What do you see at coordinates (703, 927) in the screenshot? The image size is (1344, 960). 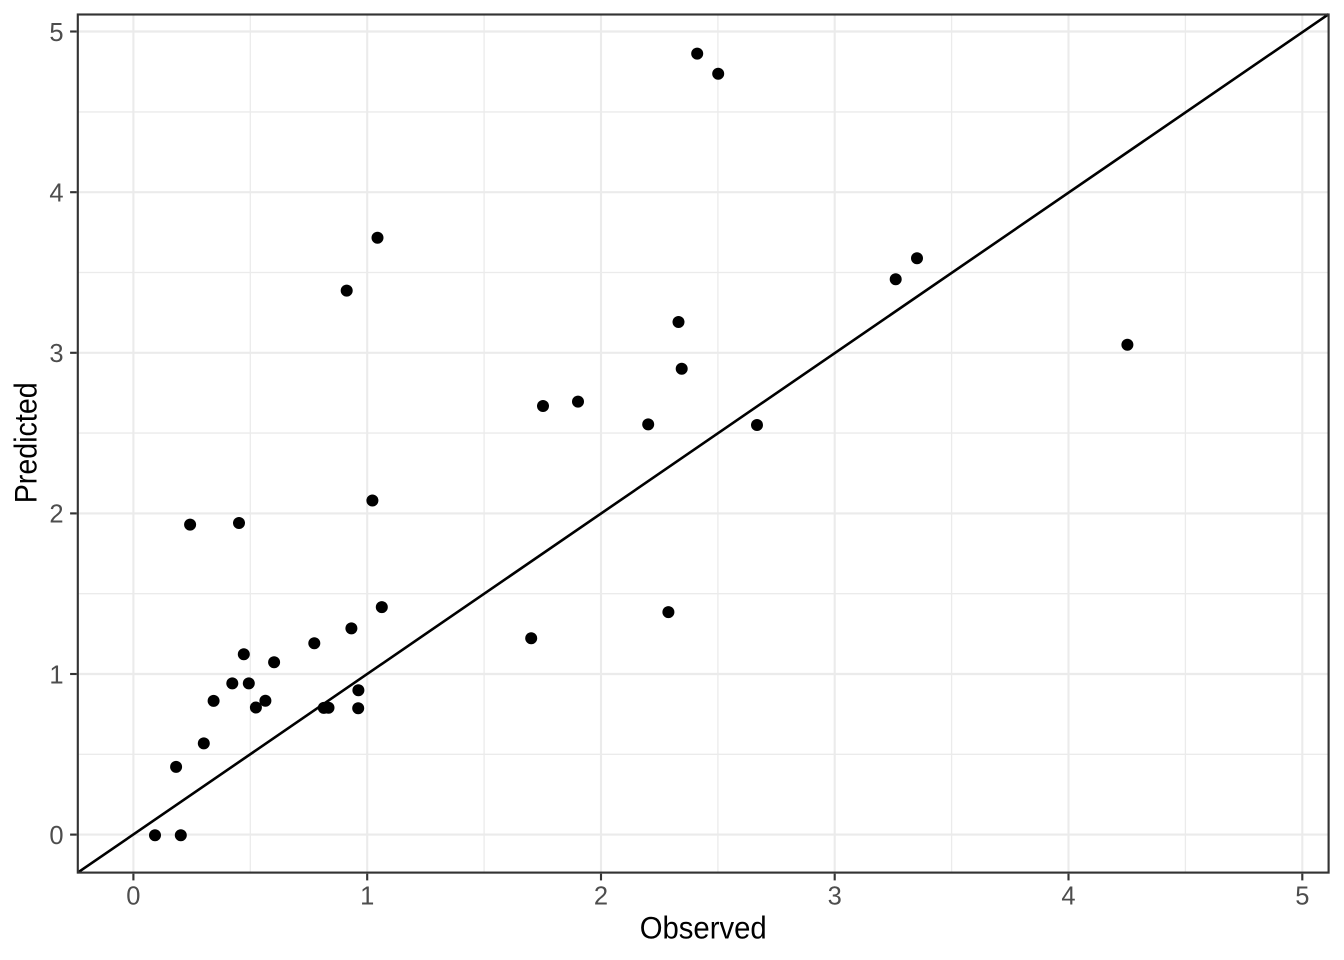 I see `svg-text: Observed` at bounding box center [703, 927].